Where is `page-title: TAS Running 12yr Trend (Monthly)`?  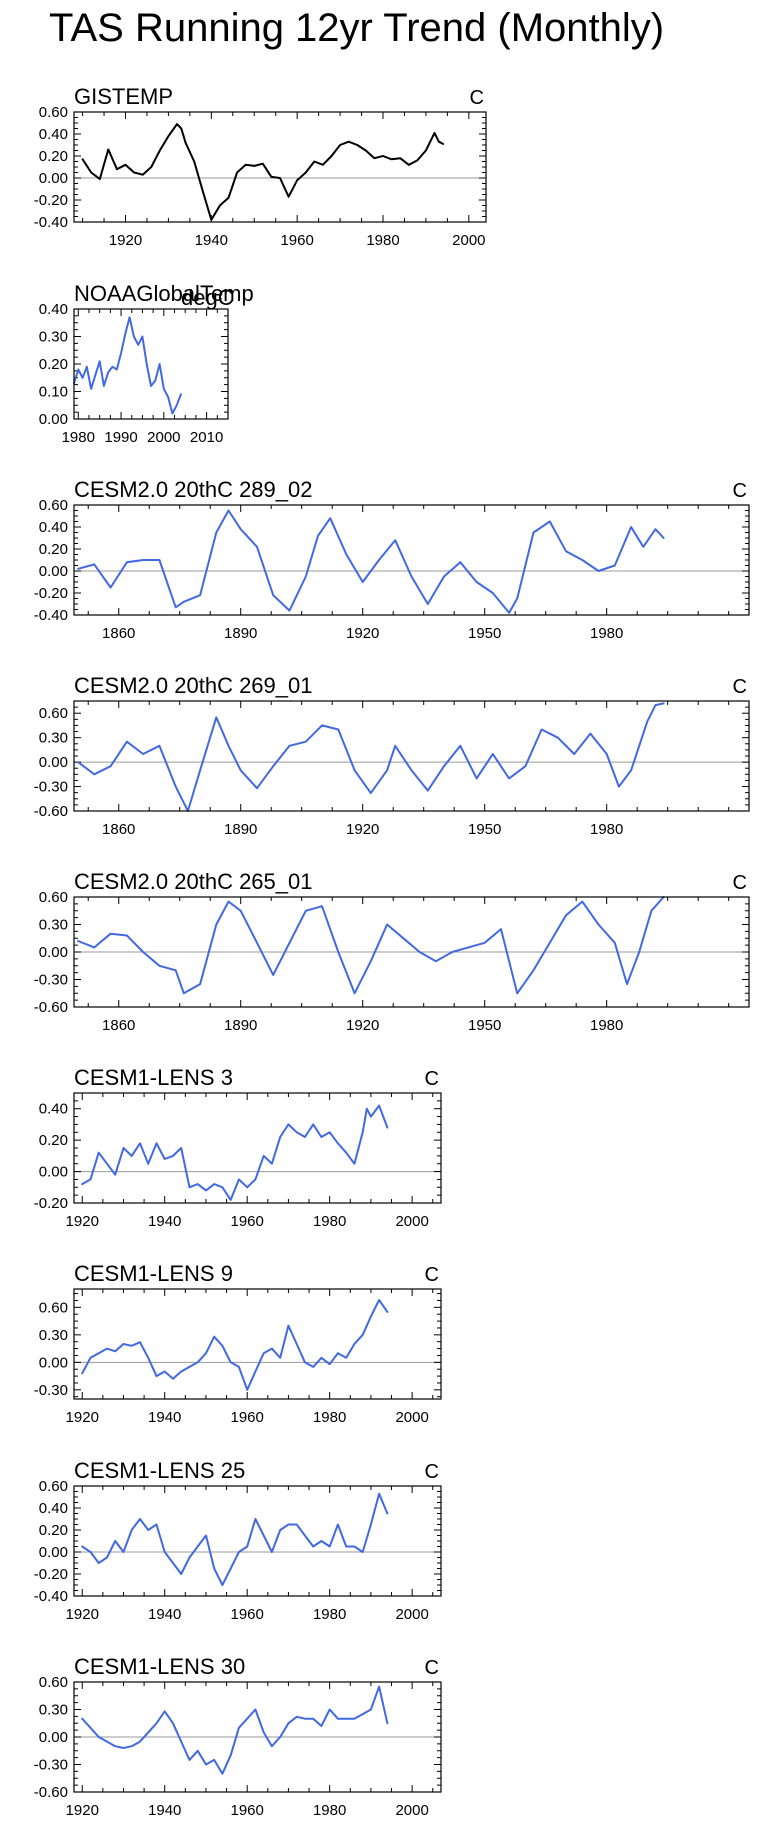 page-title: TAS Running 12yr Trend (Monthly) is located at coordinates (356, 28).